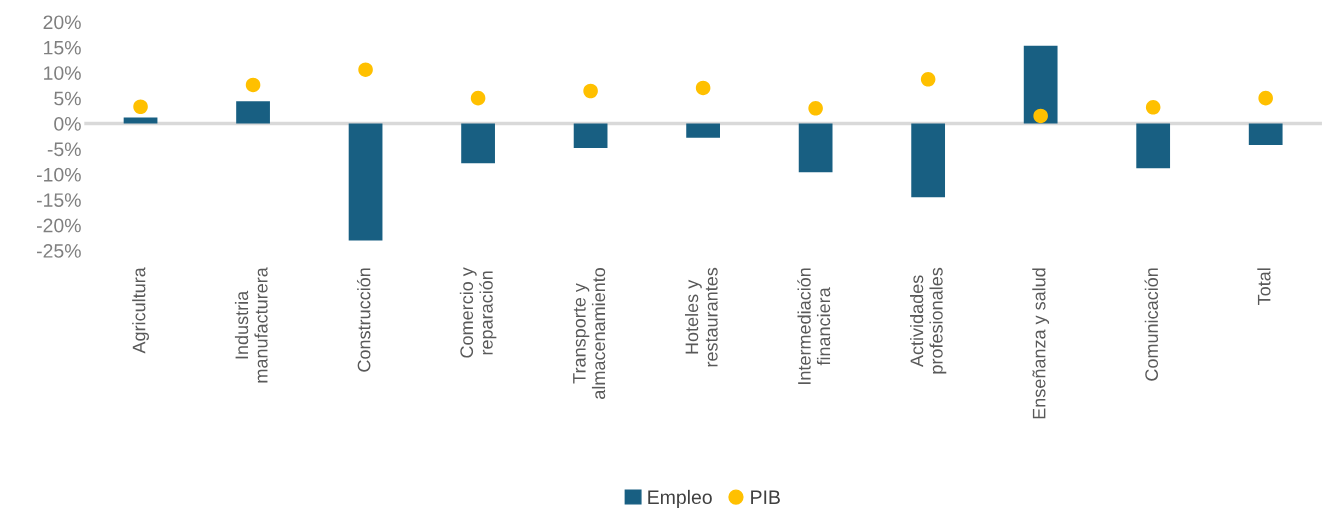 This screenshot has height=522, width=1338. I want to click on x-tick-label: Comunicación, so click(1151, 324).